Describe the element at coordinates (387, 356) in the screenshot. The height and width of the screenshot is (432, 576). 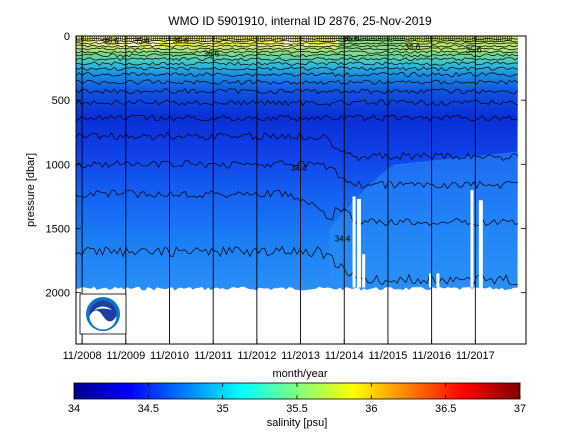
I see `x-tick-label: 11/2015` at that location.